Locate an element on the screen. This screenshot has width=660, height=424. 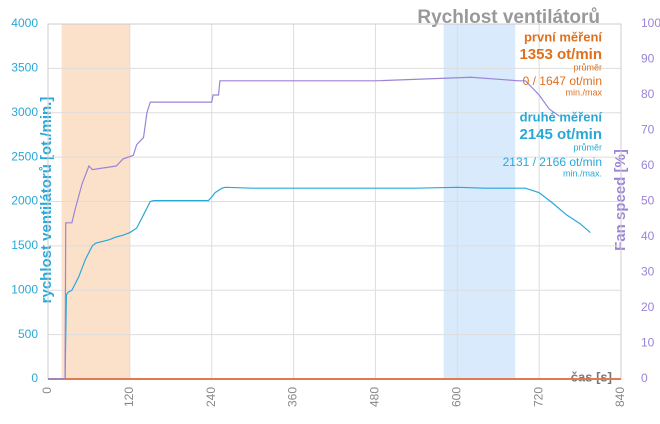
y2-tick-label: 0 is located at coordinates (644, 378).